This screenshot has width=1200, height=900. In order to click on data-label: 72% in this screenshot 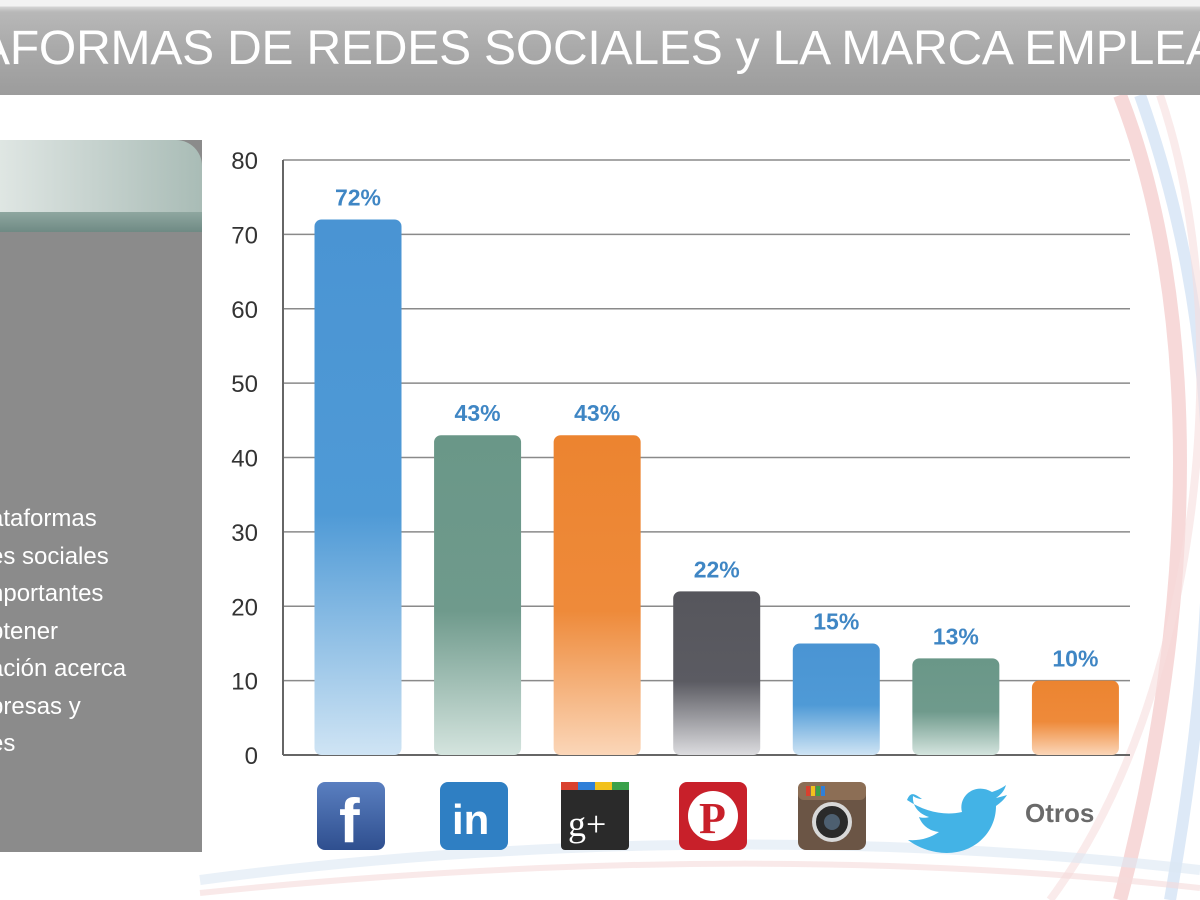, I will do `click(358, 198)`.